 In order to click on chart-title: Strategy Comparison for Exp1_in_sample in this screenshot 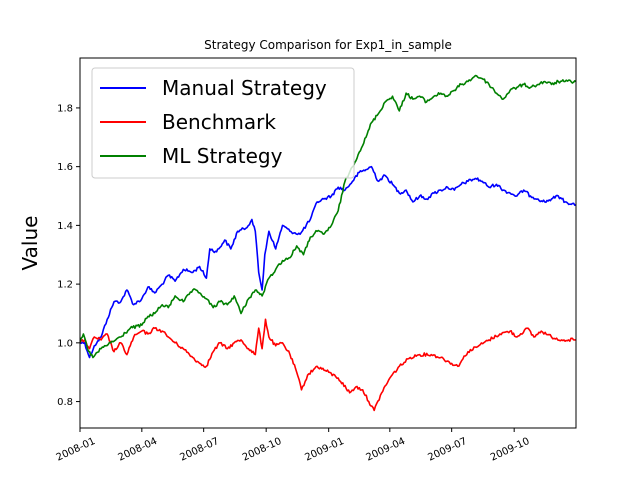, I will do `click(328, 45)`.